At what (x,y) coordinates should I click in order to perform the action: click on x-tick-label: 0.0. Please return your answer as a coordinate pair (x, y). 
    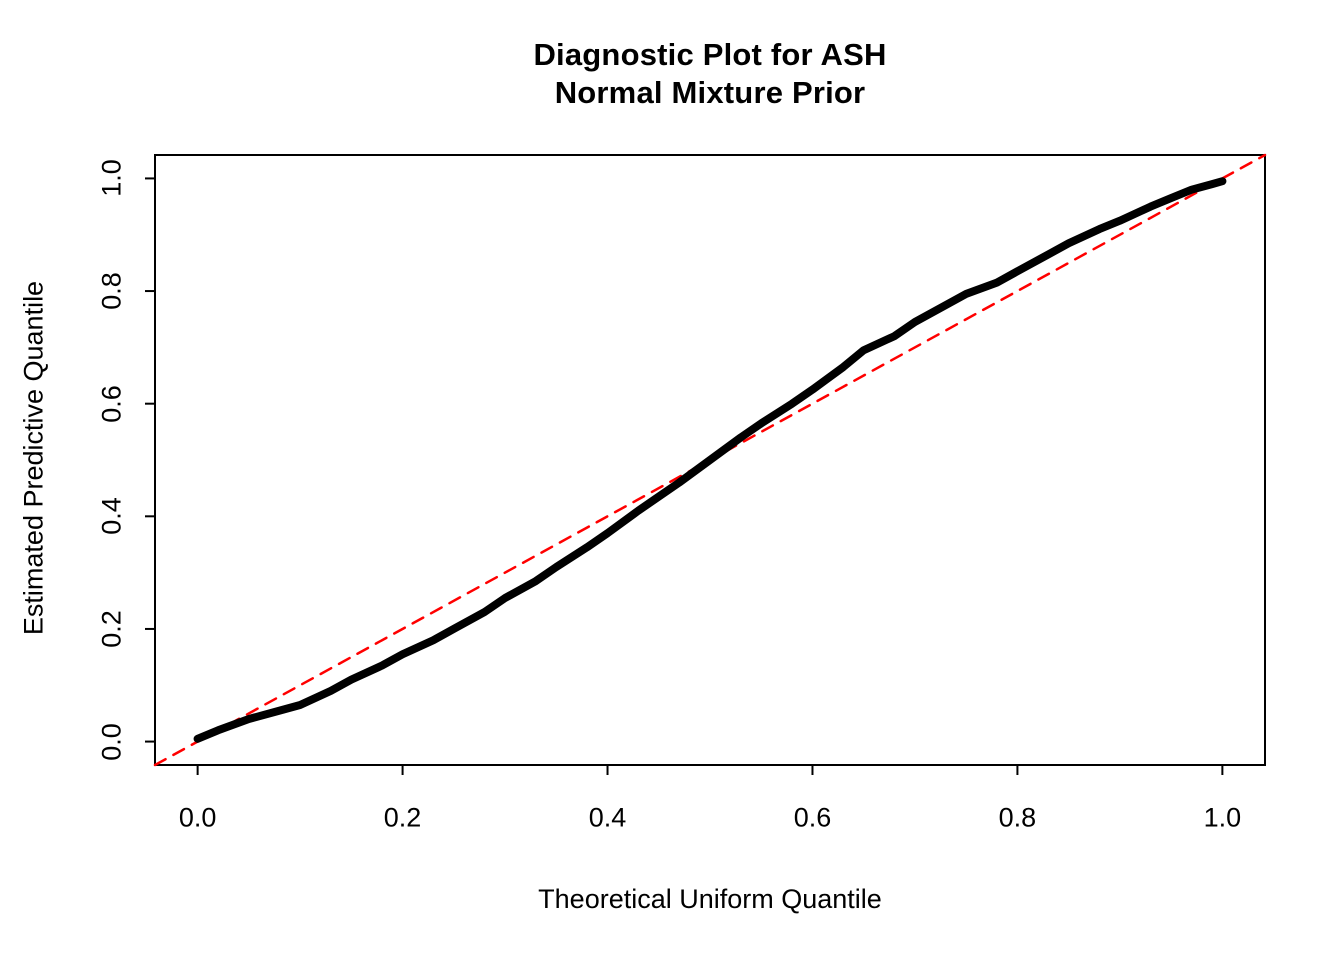
    Looking at the image, I should click on (197, 817).